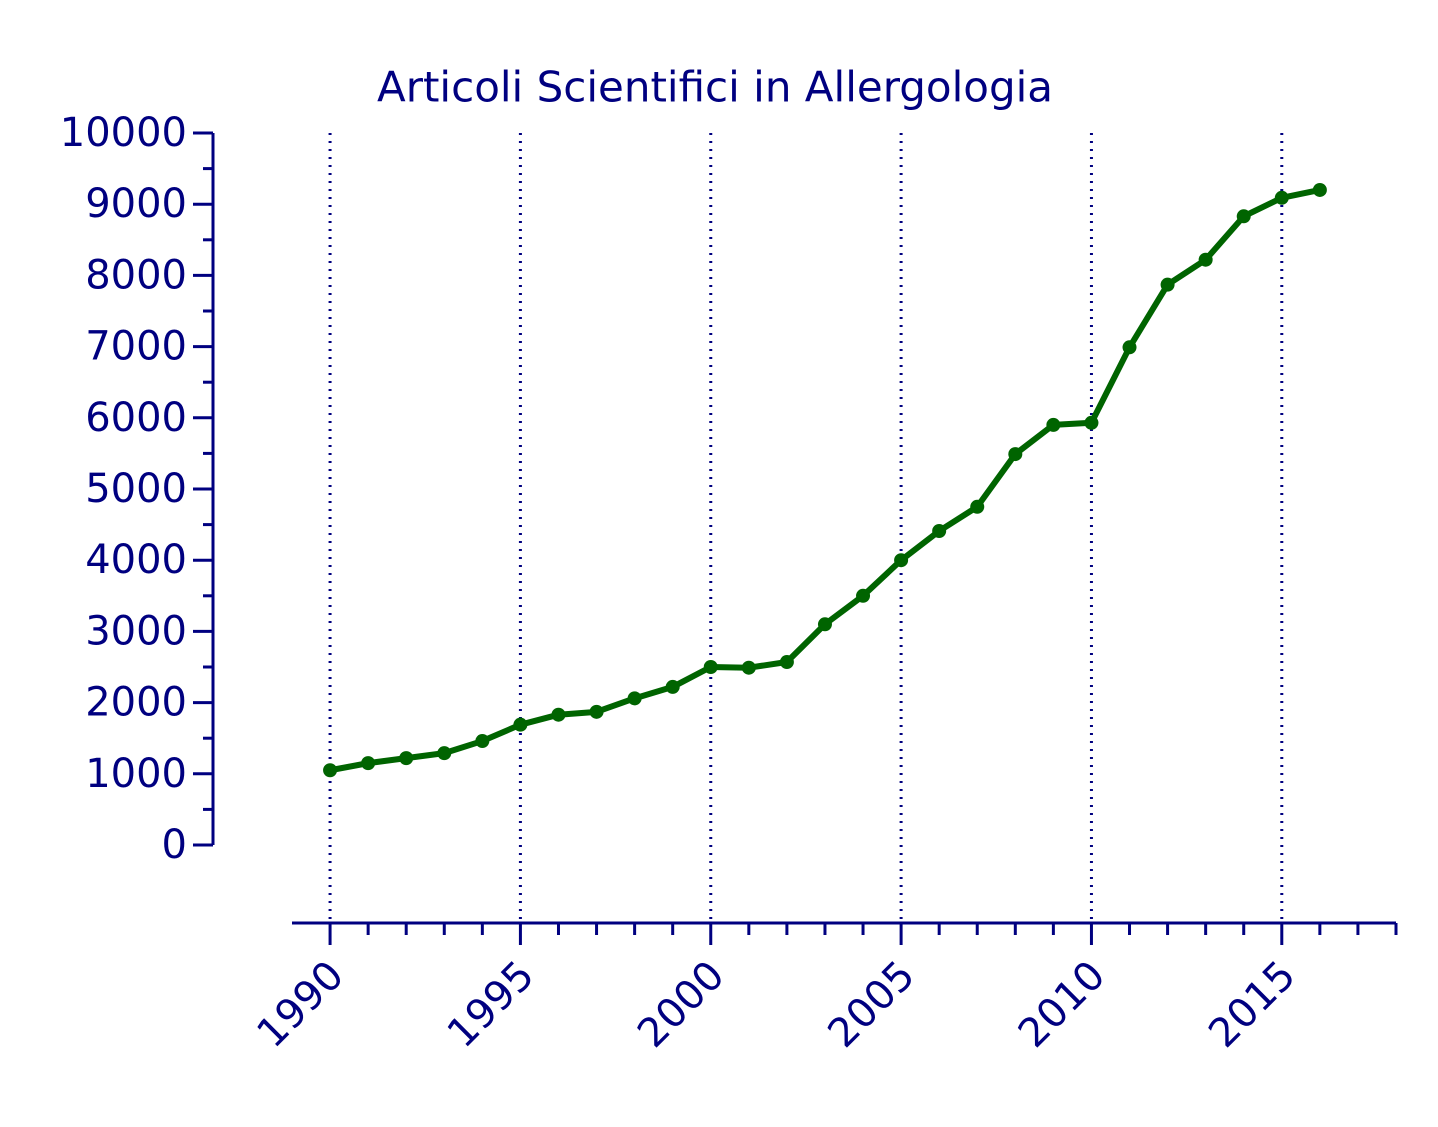 Image resolution: width=1438 pixels, height=1127 pixels. I want to click on y-tick-label: 6000, so click(136, 418).